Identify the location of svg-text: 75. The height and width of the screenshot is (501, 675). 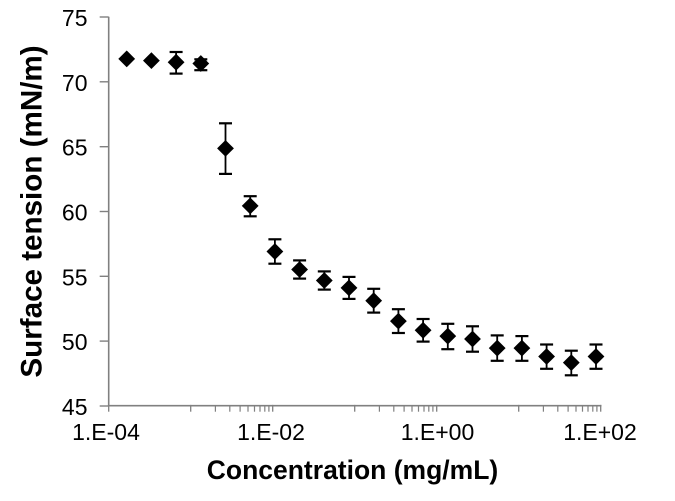
(75, 18).